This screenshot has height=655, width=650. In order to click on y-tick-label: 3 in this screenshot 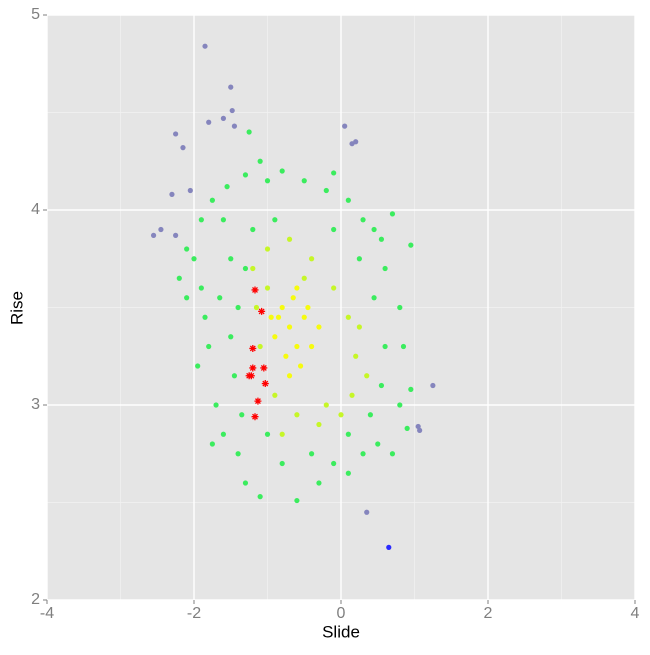, I will do `click(35, 404)`.